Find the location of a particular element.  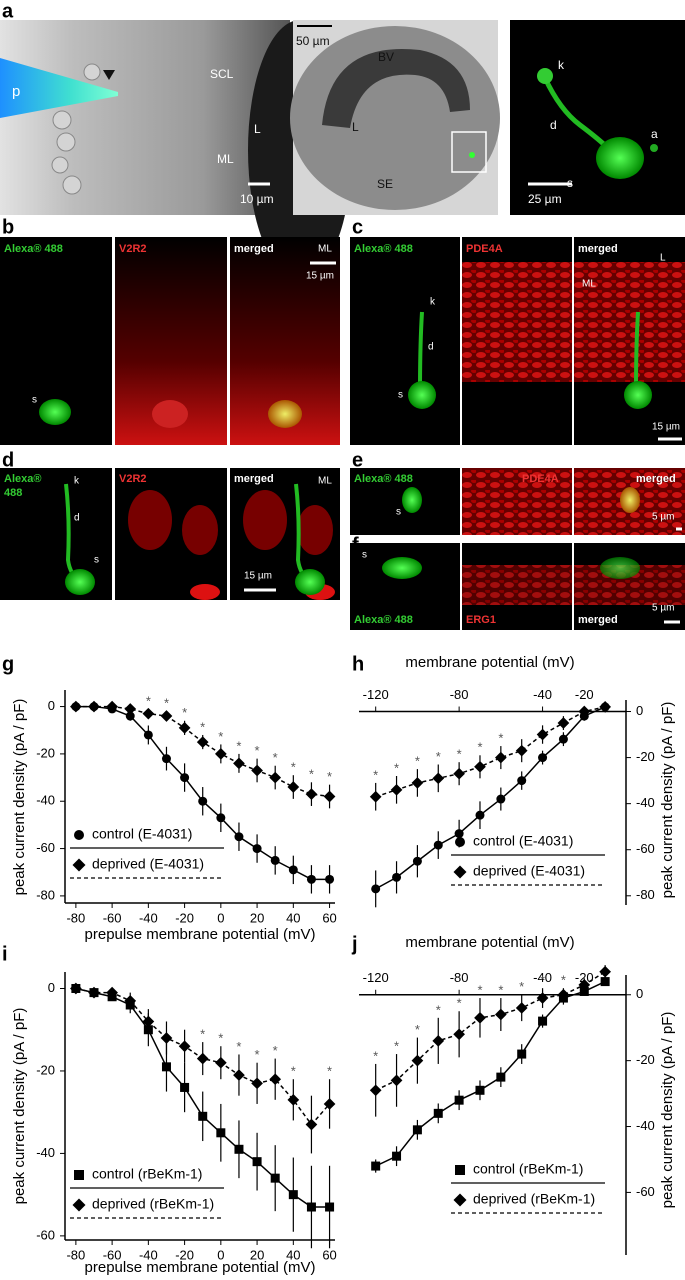

y-tick-label: -60 is located at coordinates (45, 1234).